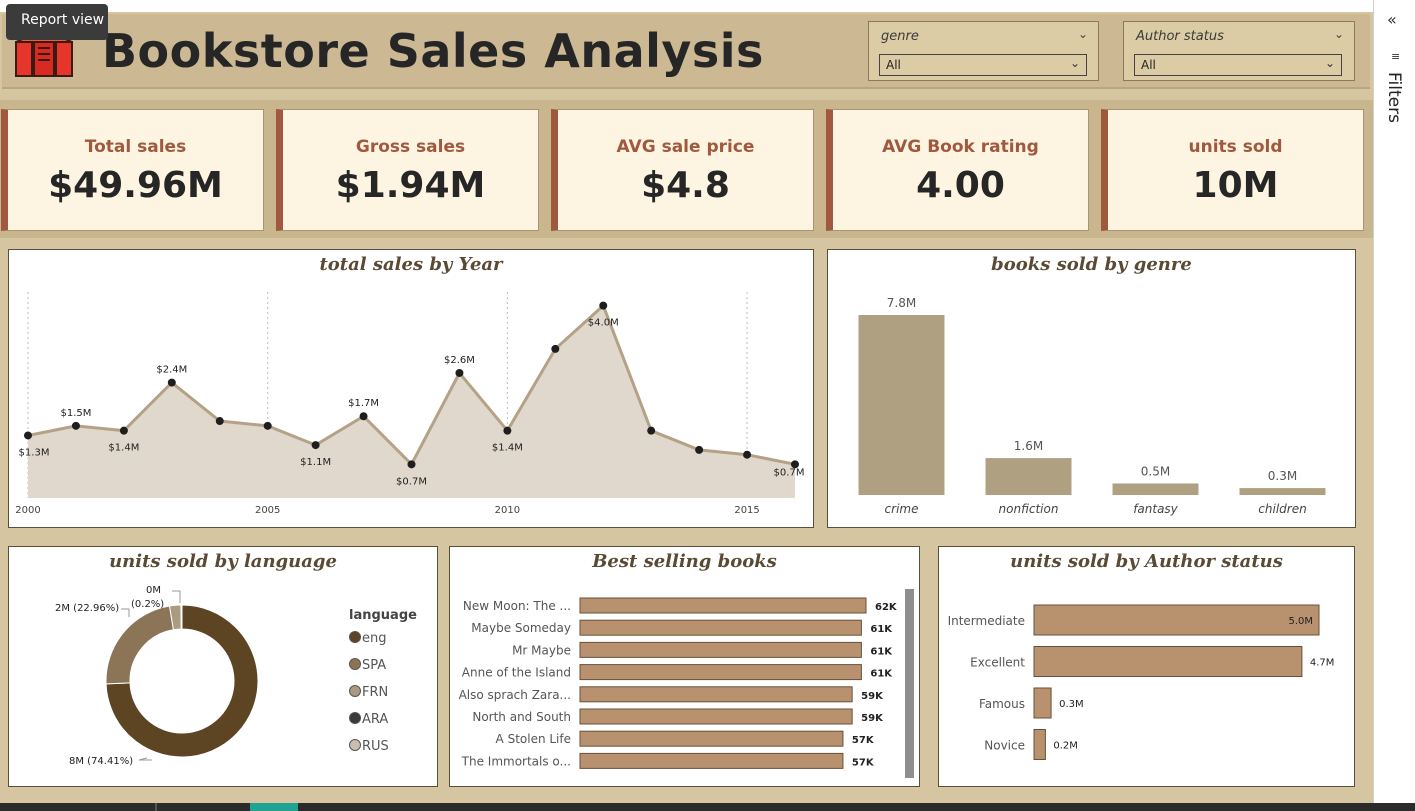  What do you see at coordinates (901, 303) in the screenshot?
I see `data-label: 7.8M` at bounding box center [901, 303].